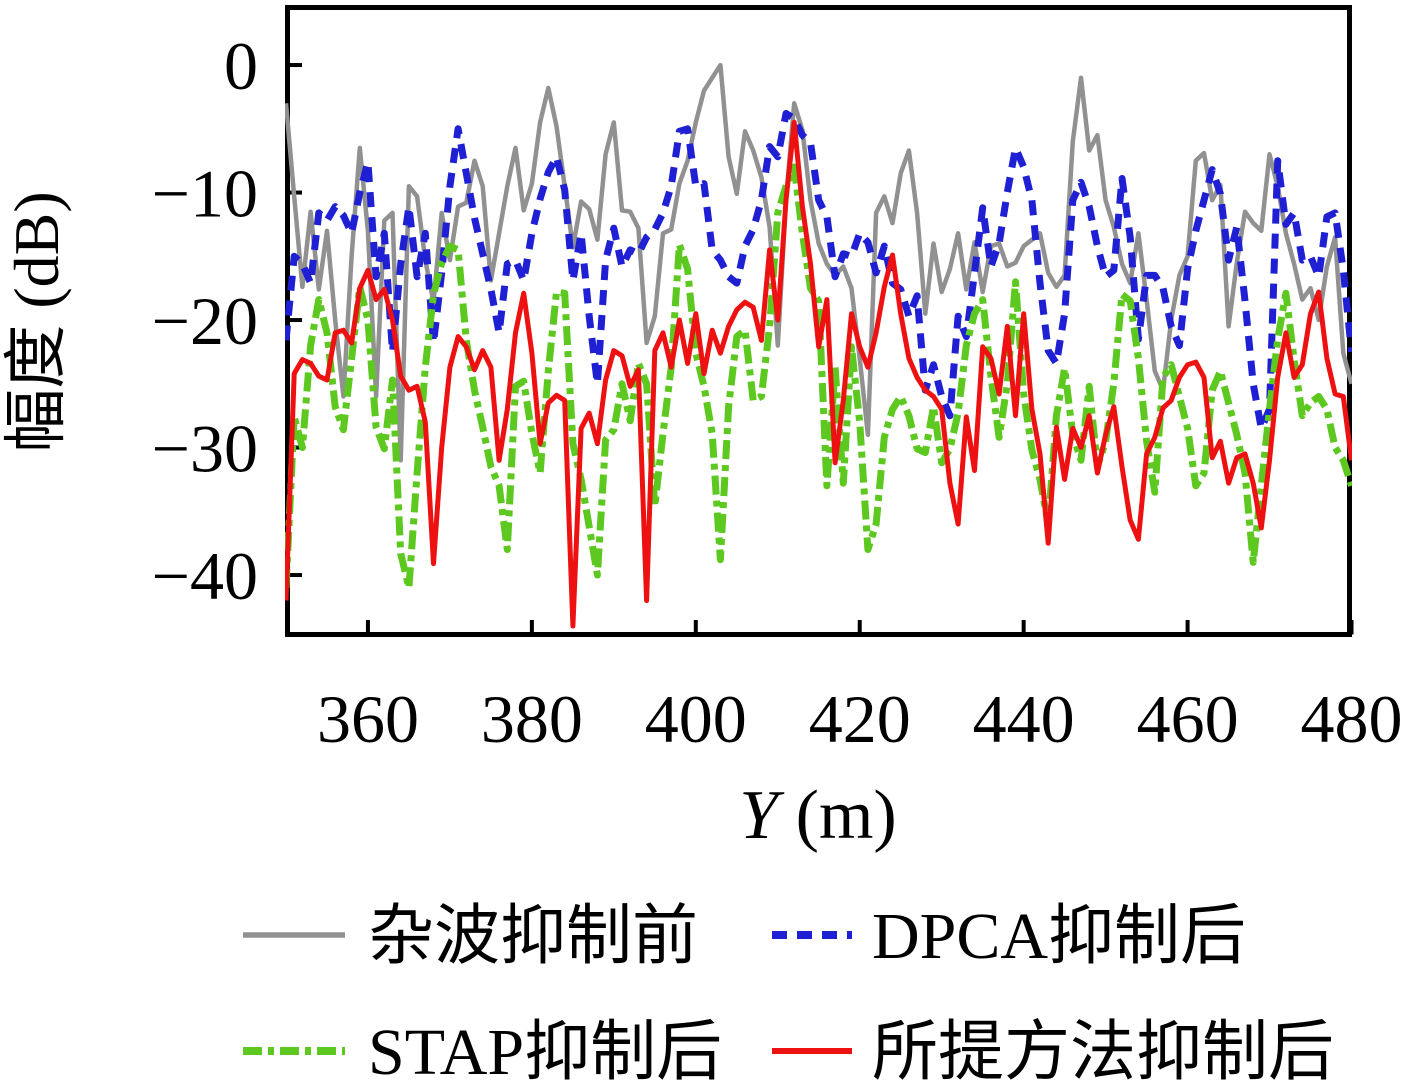 The image size is (1417, 1089). I want to click on y-tick-label: −10, so click(205, 194).